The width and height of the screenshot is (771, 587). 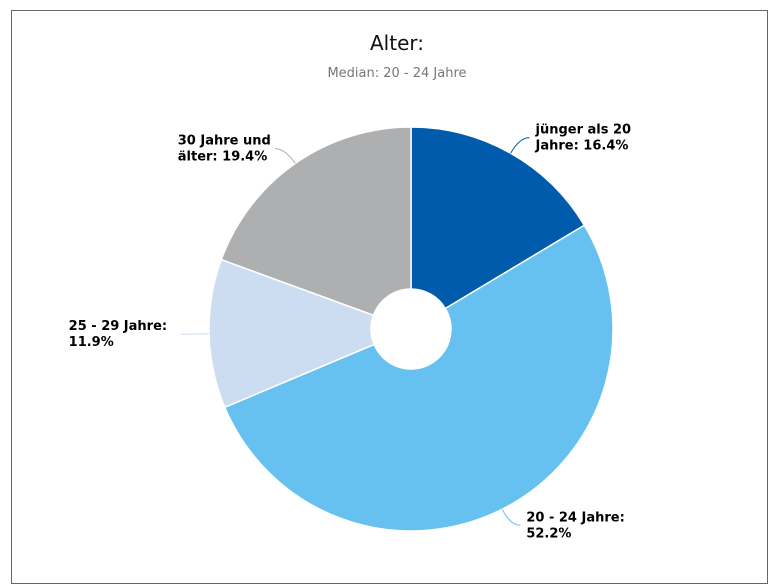 What do you see at coordinates (222, 157) in the screenshot?
I see `label-30-jahre-und-älter-line-2: älter: 19.4%` at bounding box center [222, 157].